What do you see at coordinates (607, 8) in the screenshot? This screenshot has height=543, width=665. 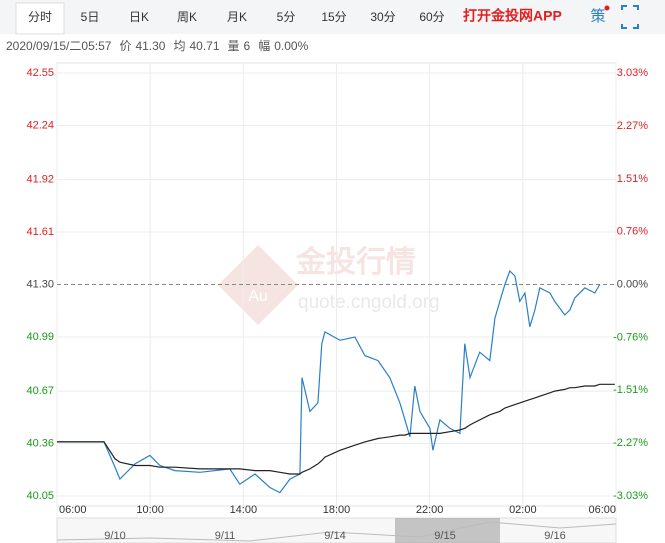 I see `badge-dot` at bounding box center [607, 8].